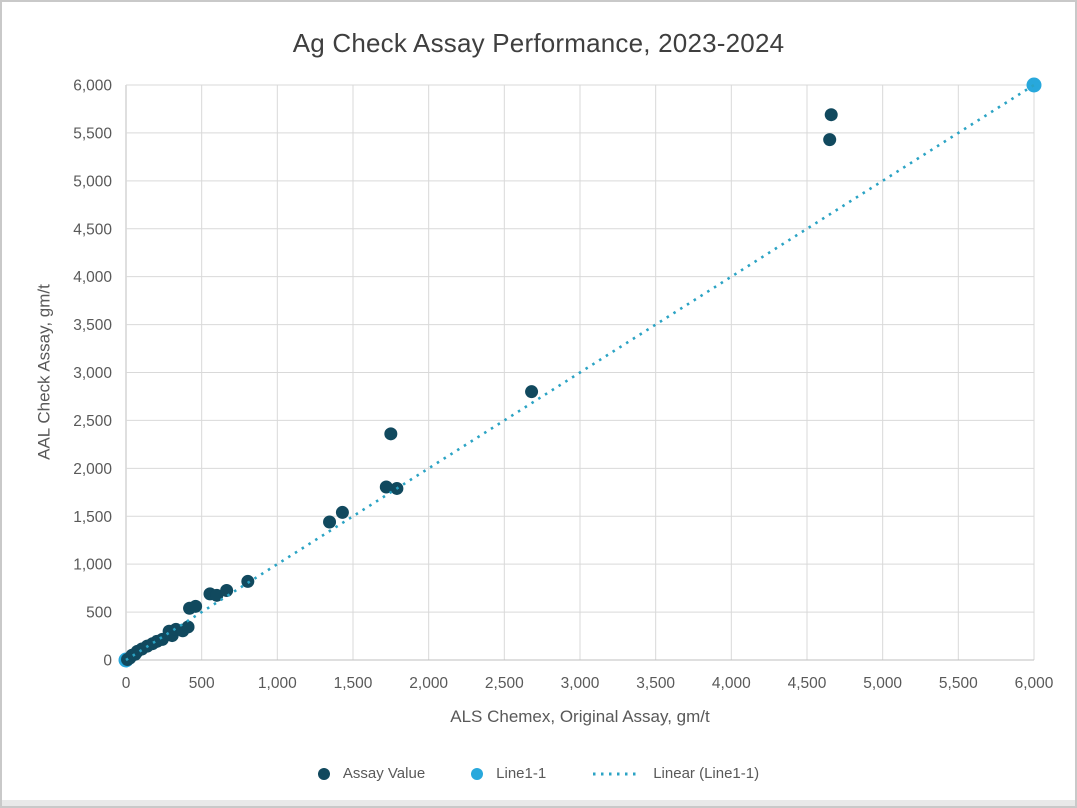  I want to click on chart-legend: Assay Value Line1-1 Linear (Line1-1), so click(538, 773).